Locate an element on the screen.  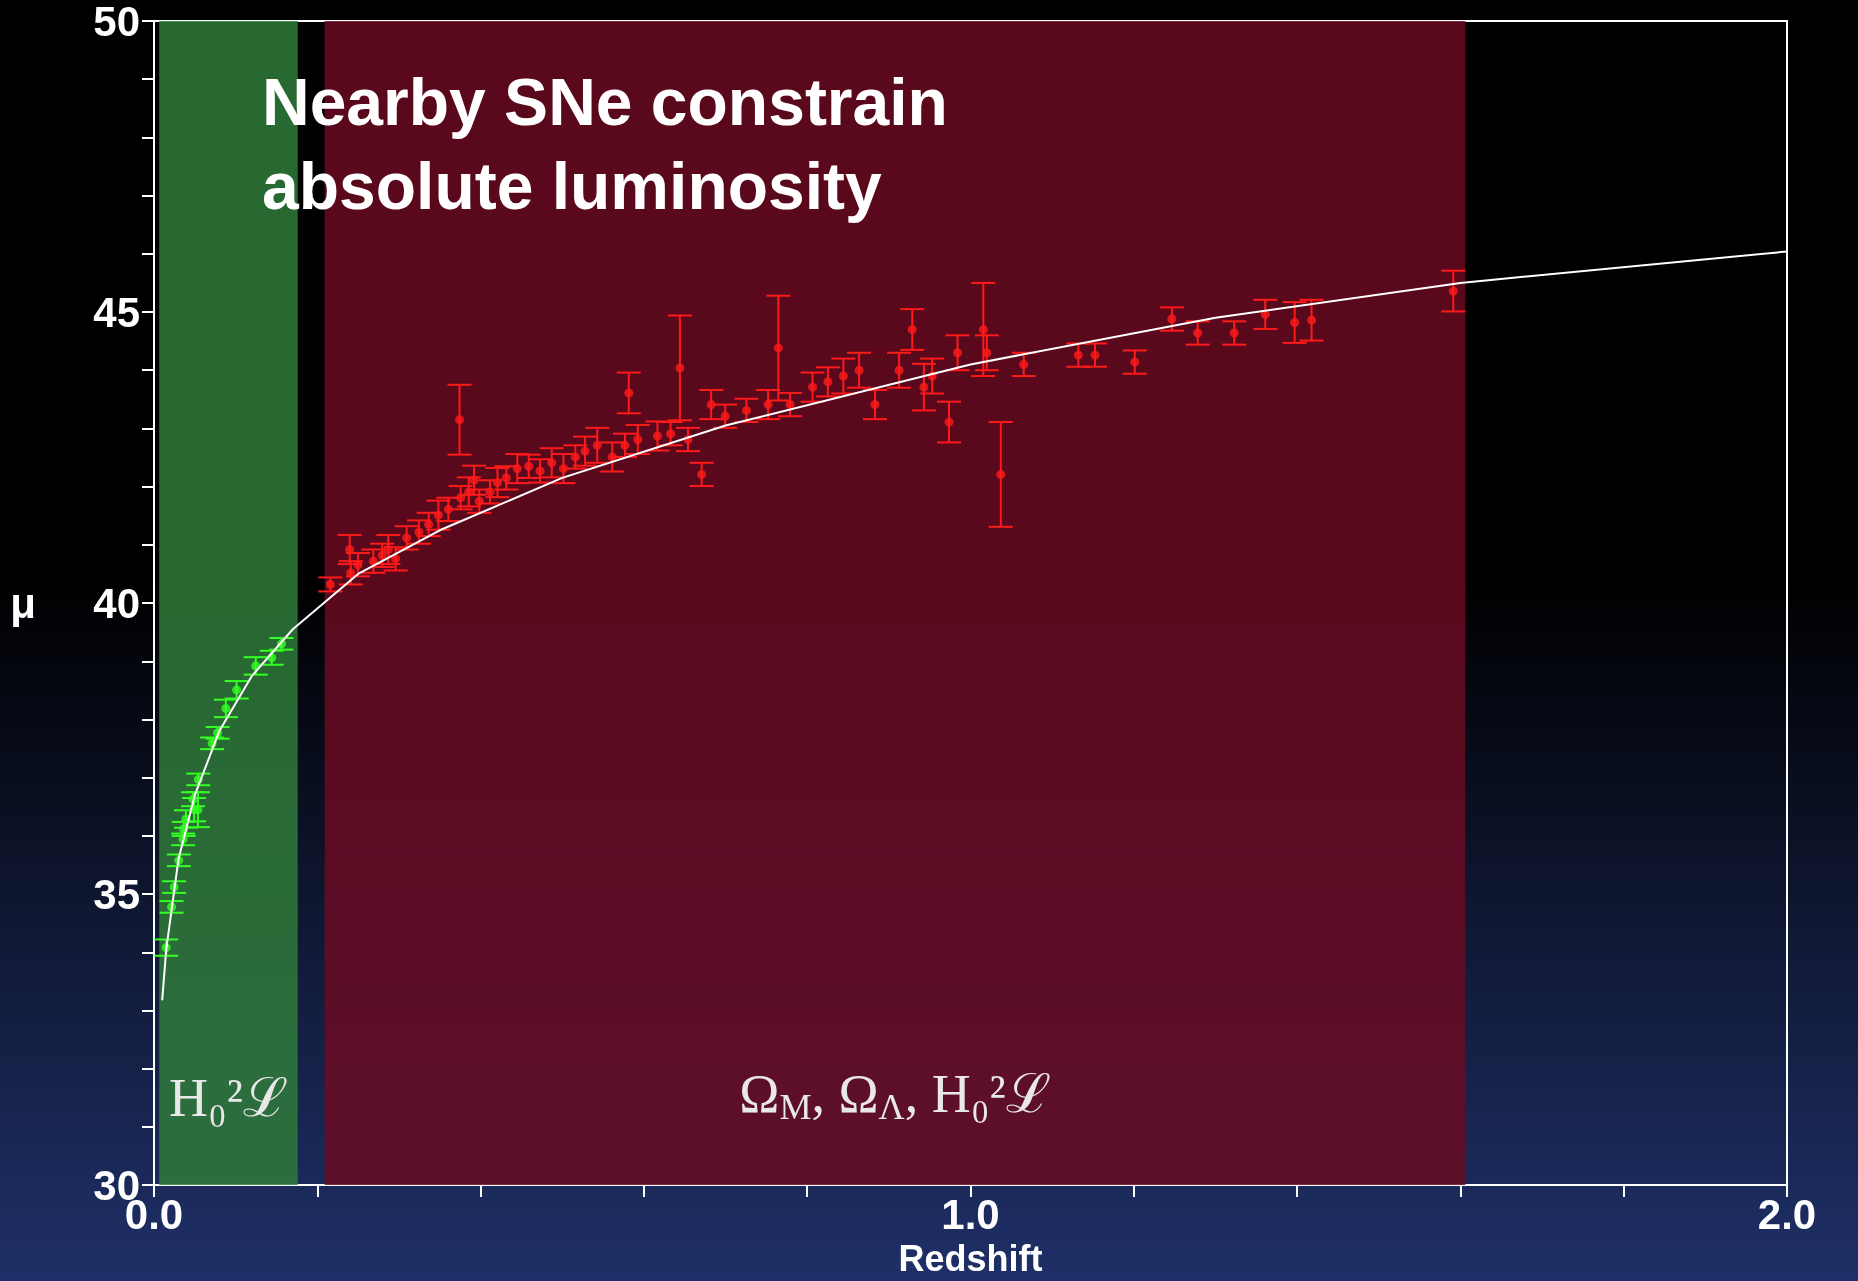
x-axis-title: Redshift is located at coordinates (970, 1258).